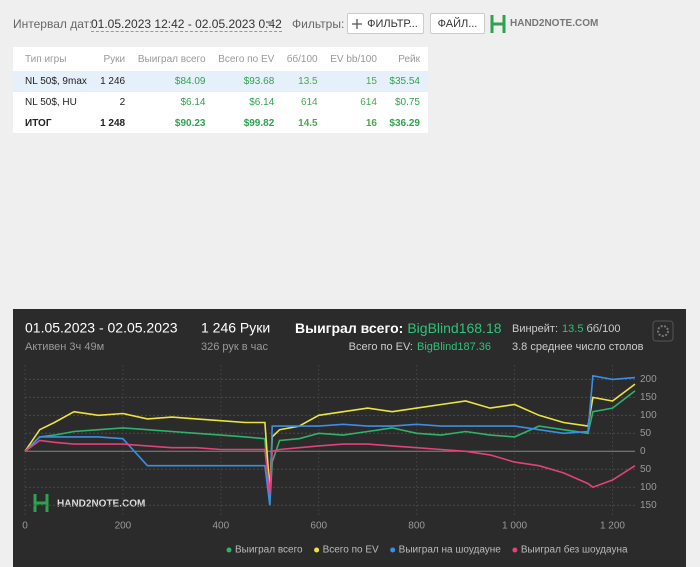  Describe the element at coordinates (46, 59) in the screenshot. I see `column-header: Тип игры` at that location.